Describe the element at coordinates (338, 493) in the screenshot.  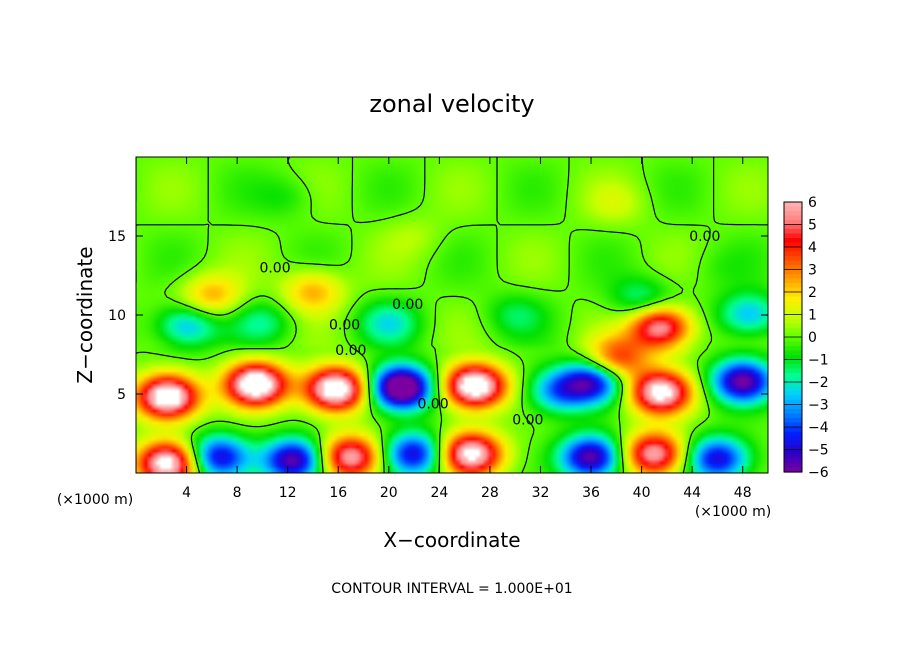
I see `x-tick-label: 16` at that location.